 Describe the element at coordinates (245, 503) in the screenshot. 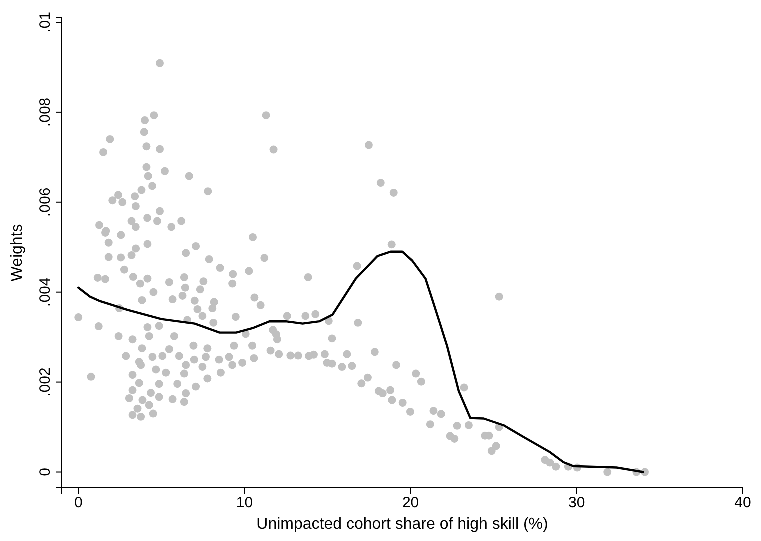

I see `x-tick-label: 10` at that location.